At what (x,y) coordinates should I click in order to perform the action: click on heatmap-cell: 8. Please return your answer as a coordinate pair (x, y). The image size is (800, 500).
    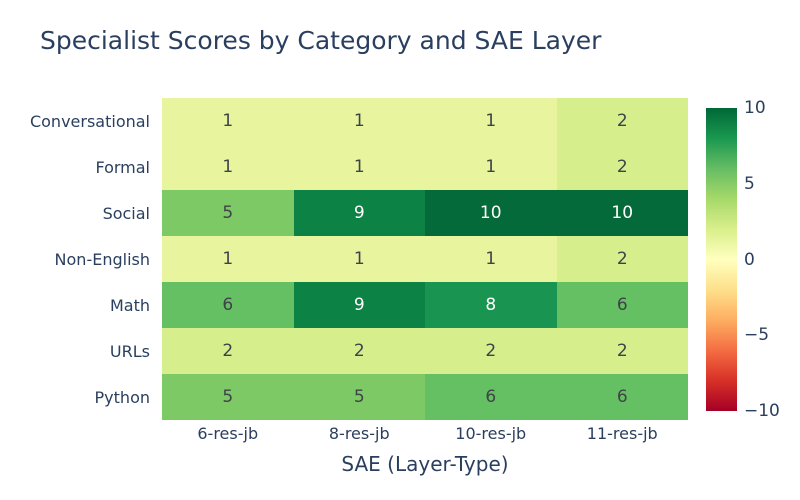
    Looking at the image, I should click on (491, 305).